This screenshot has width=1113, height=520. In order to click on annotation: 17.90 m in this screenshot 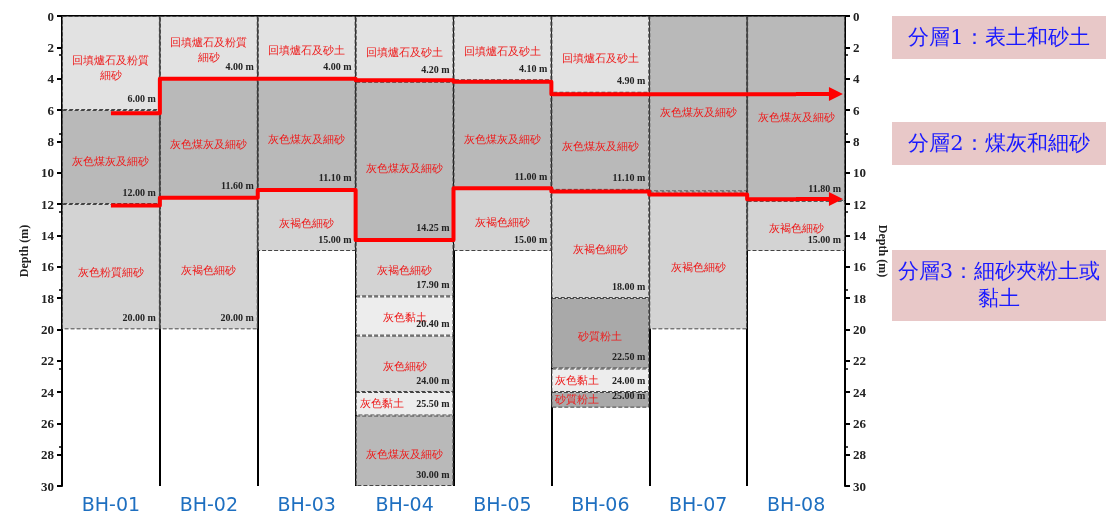, I will do `click(433, 284)`.